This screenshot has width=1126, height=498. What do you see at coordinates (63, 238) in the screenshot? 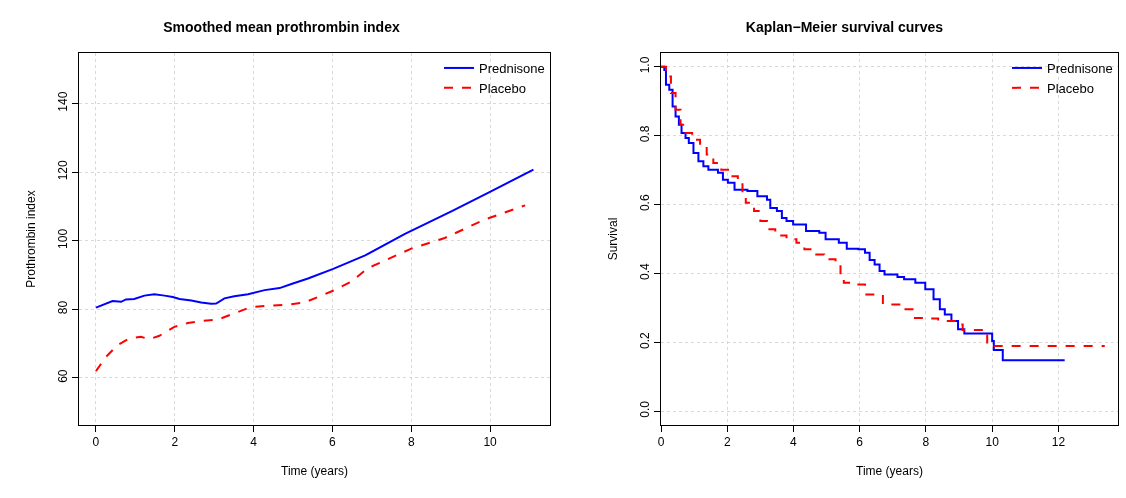
I see `y-tick-label: 100` at bounding box center [63, 238].